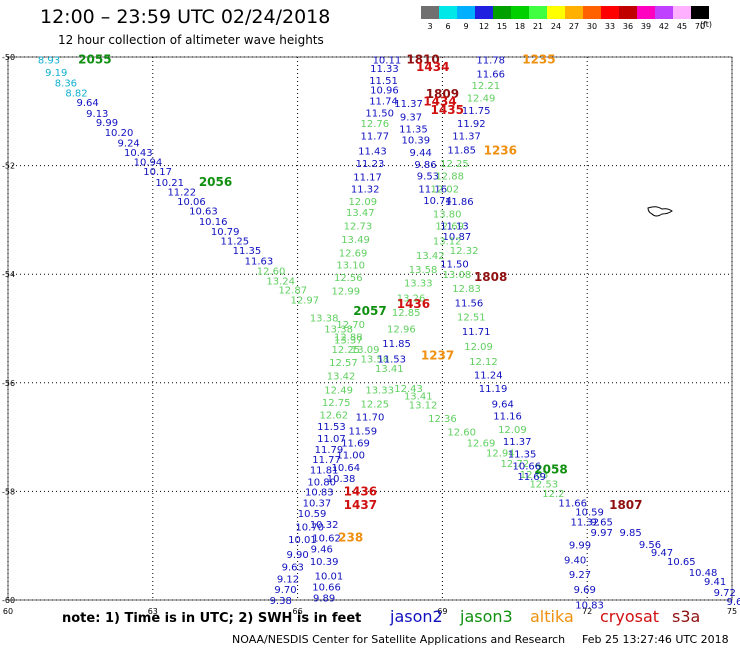 The width and height of the screenshot is (740, 650). I want to click on color-scale-label: 36, so click(628, 26).